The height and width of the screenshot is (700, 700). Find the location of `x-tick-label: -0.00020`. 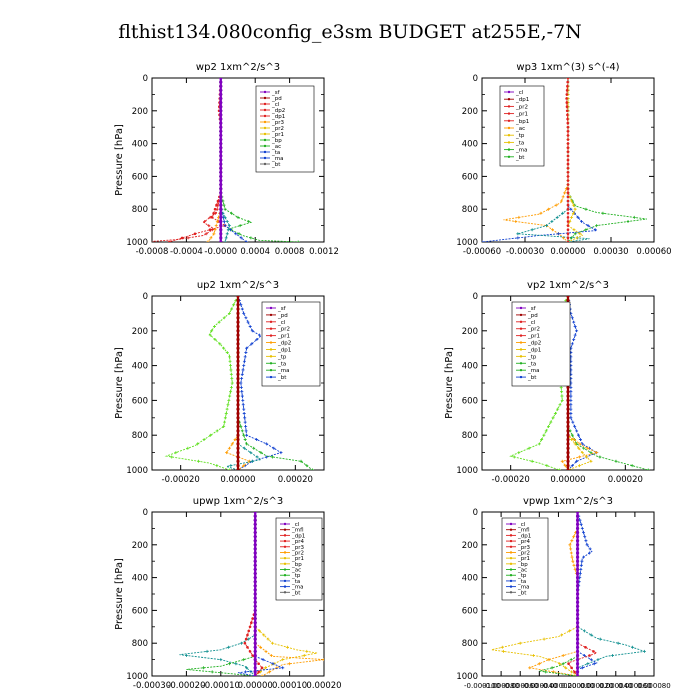

x-tick-label: -0.00020 is located at coordinates (181, 480).